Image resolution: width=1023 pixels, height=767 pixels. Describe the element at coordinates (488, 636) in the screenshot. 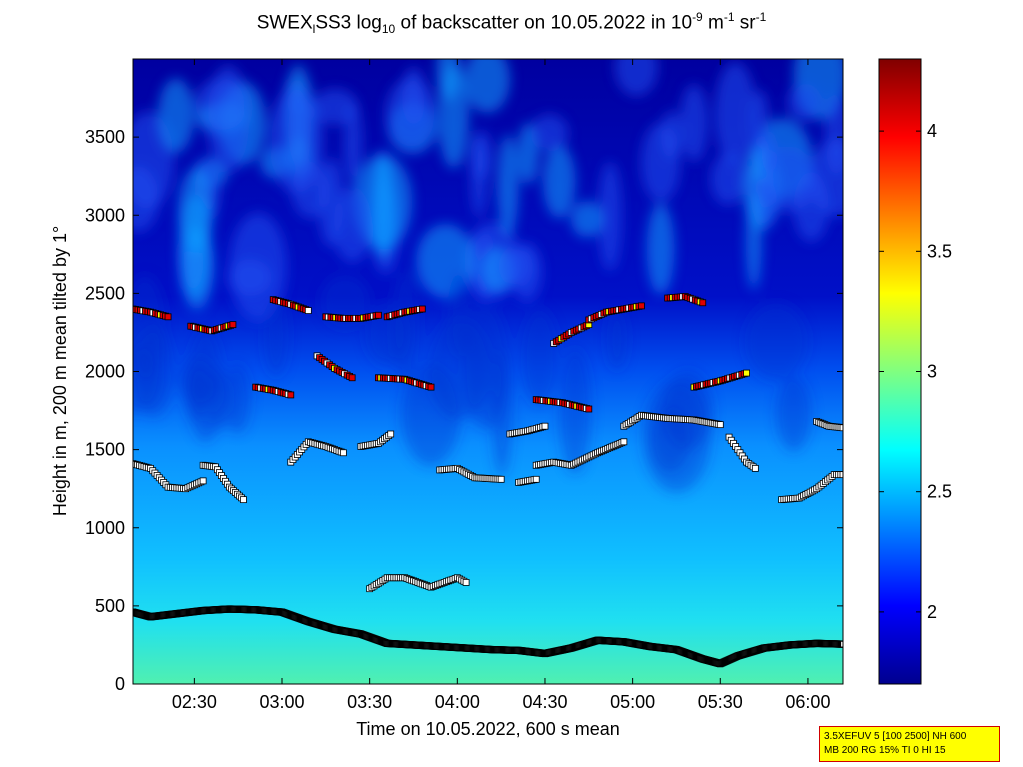

I see `mixing-layer-markers` at that location.